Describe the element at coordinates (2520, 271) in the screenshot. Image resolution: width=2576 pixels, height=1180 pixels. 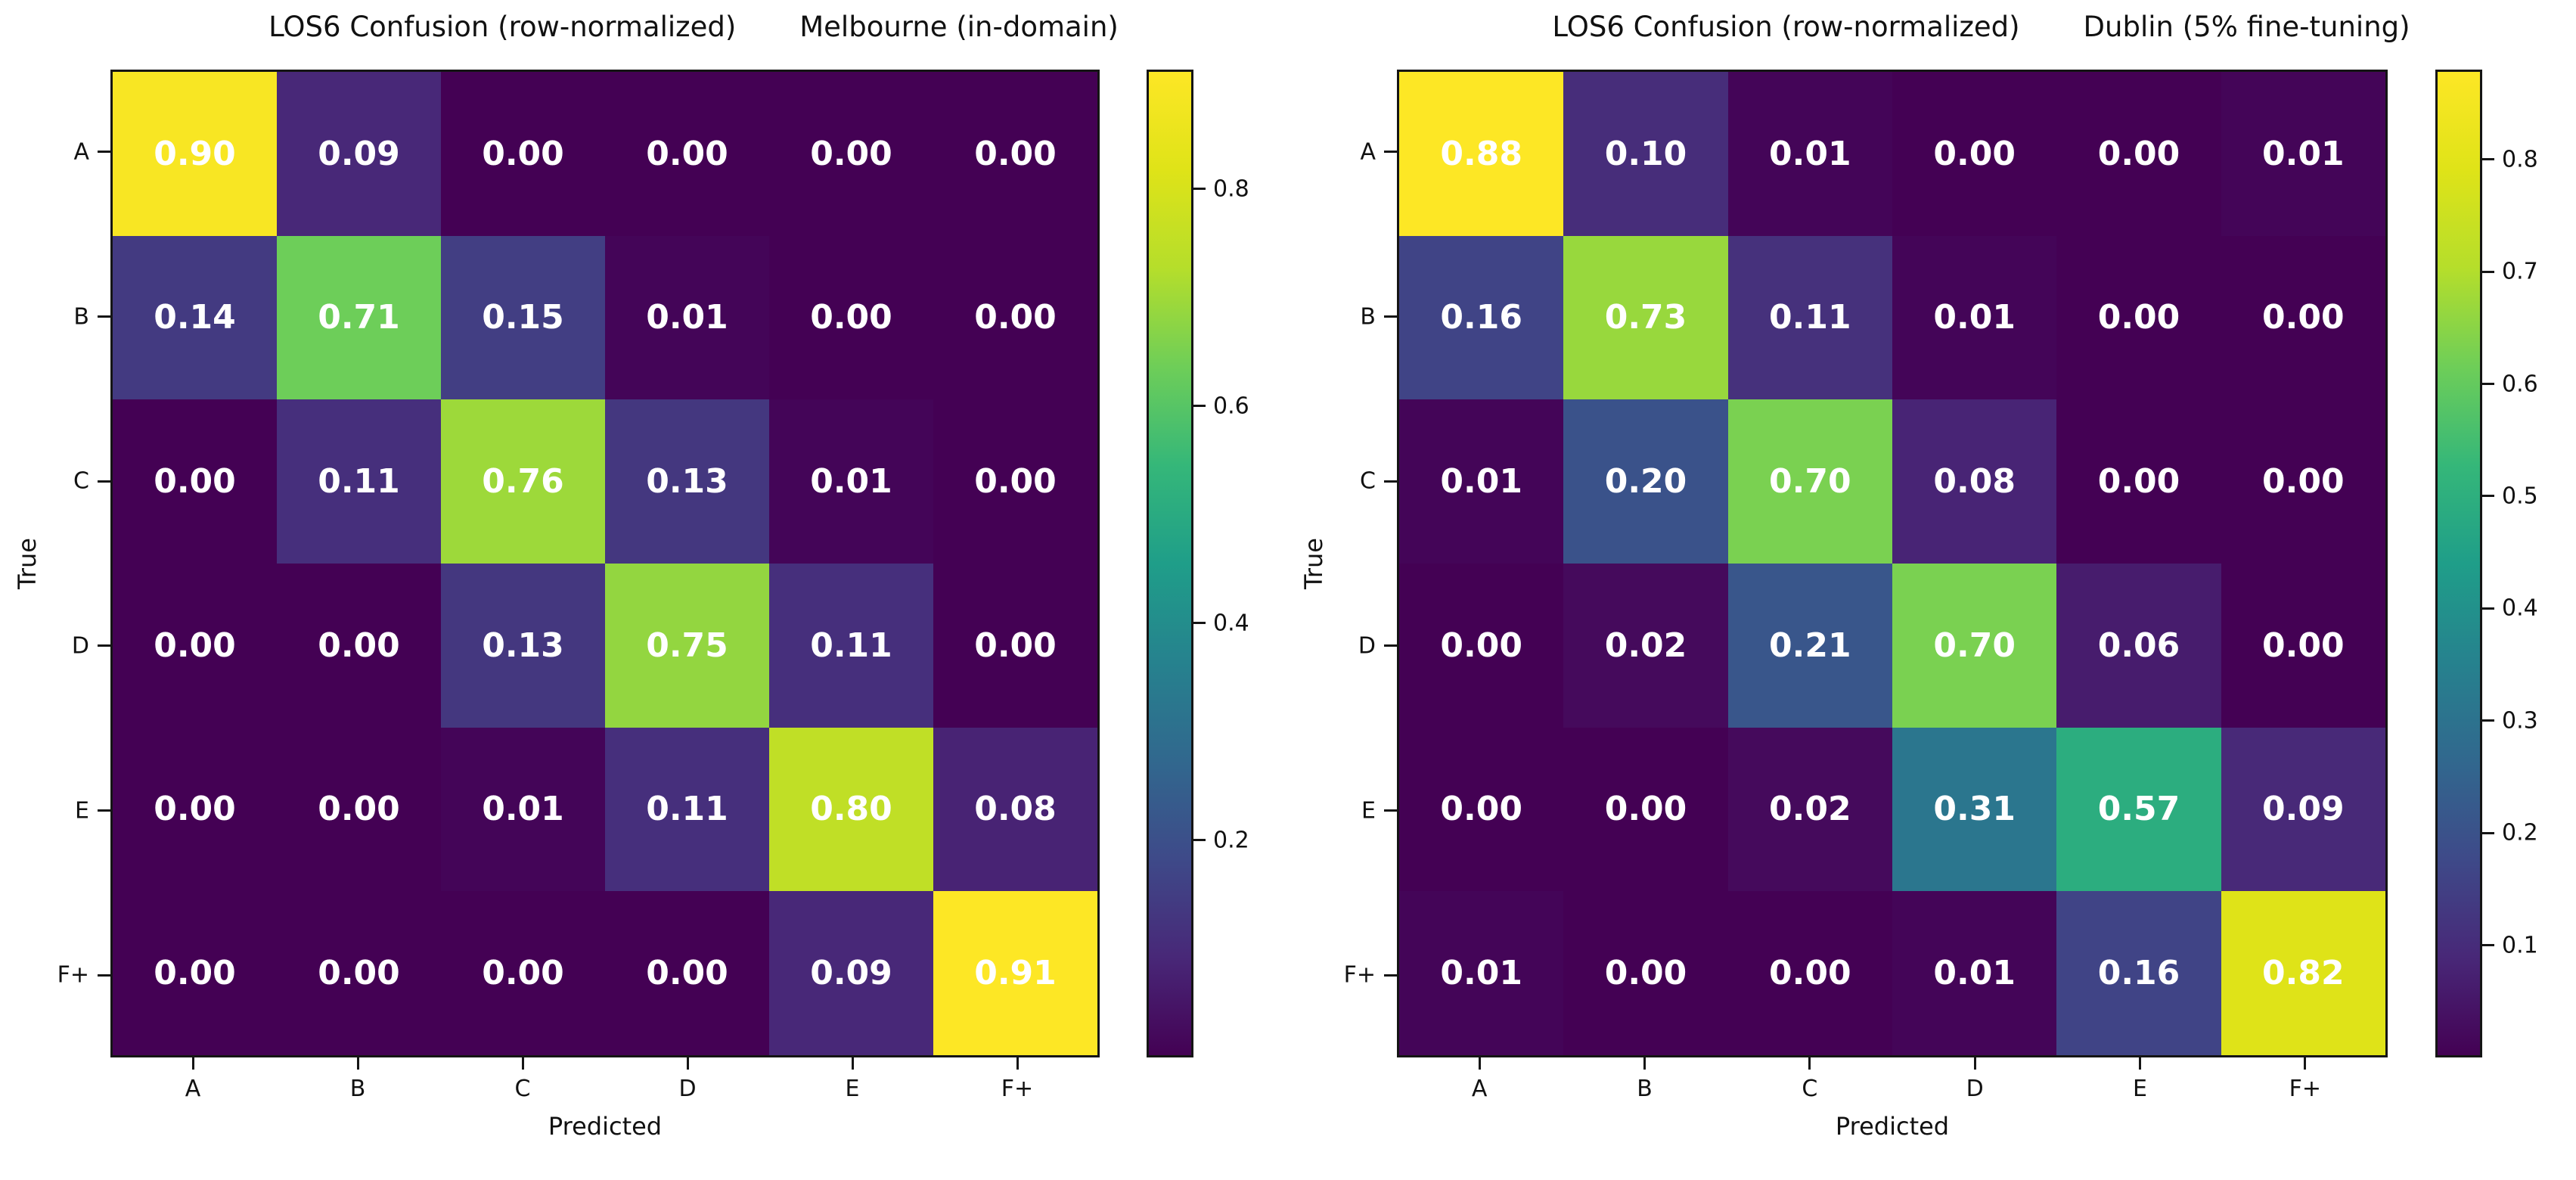
I see `colorbar-tick-label: 0.7` at that location.